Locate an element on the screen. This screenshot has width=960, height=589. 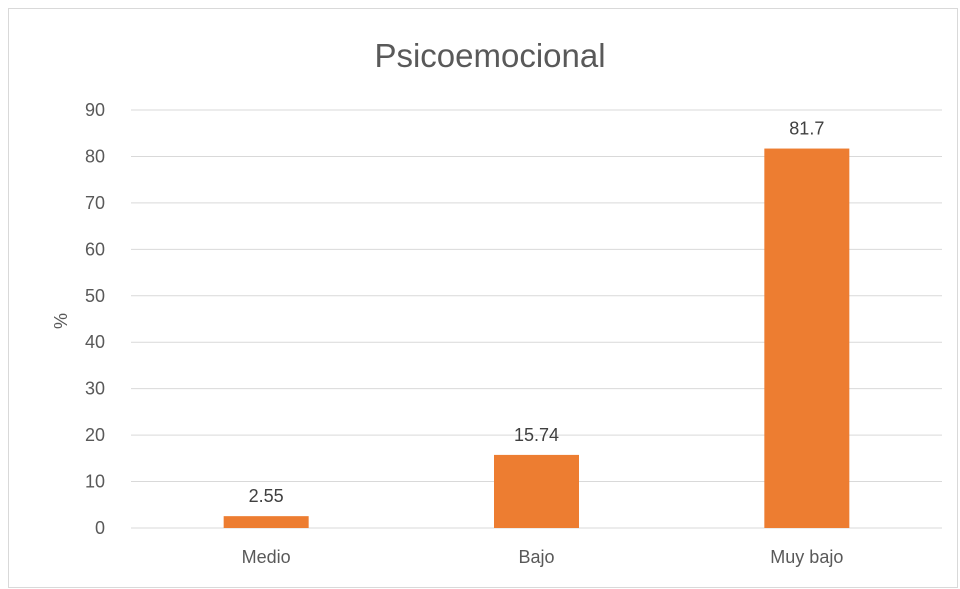
x-tick-label-medio: Medio is located at coordinates (266, 557).